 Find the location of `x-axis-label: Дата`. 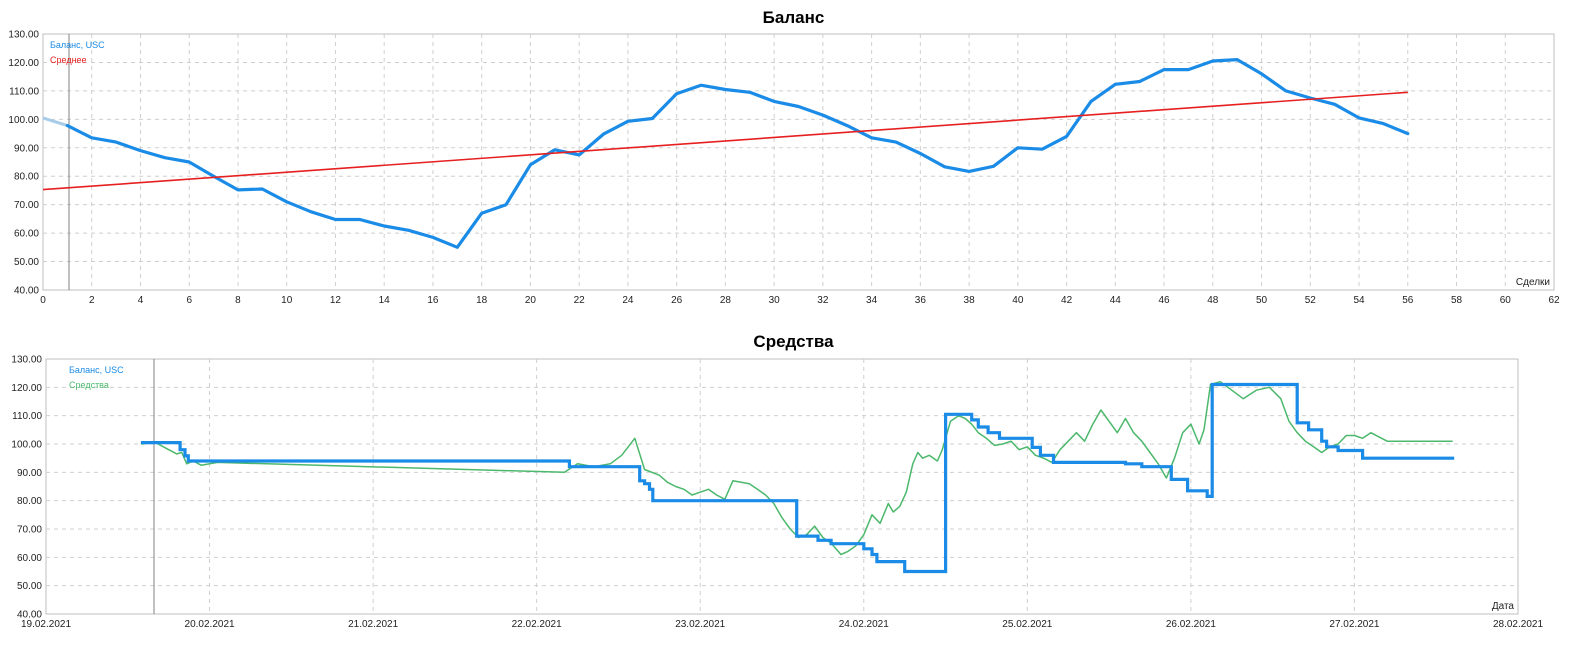

x-axis-label: Дата is located at coordinates (1503, 606).